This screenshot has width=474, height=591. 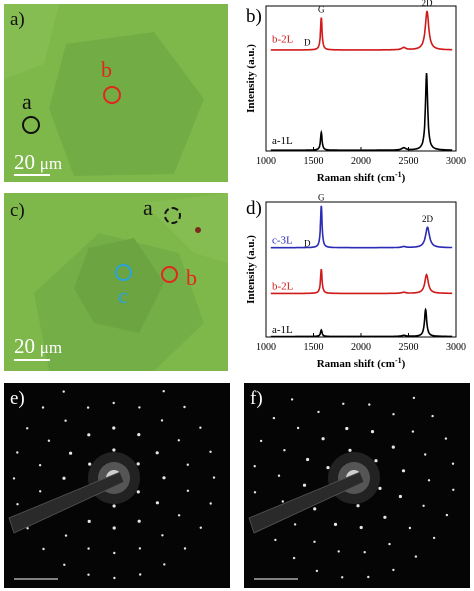 I want to click on x-axis-label-close: ), so click(x=404, y=178).